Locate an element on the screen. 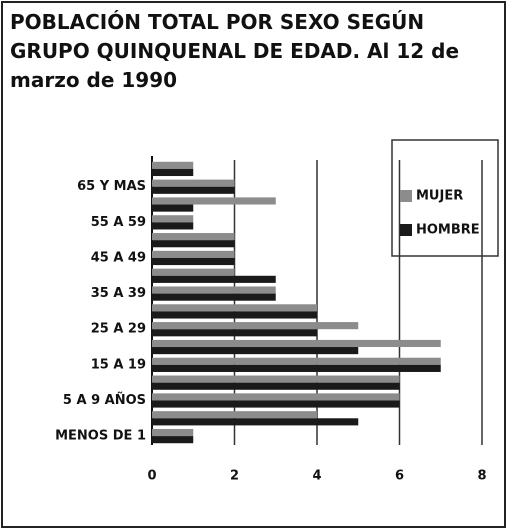  x-tick-label: 4 is located at coordinates (316, 476).